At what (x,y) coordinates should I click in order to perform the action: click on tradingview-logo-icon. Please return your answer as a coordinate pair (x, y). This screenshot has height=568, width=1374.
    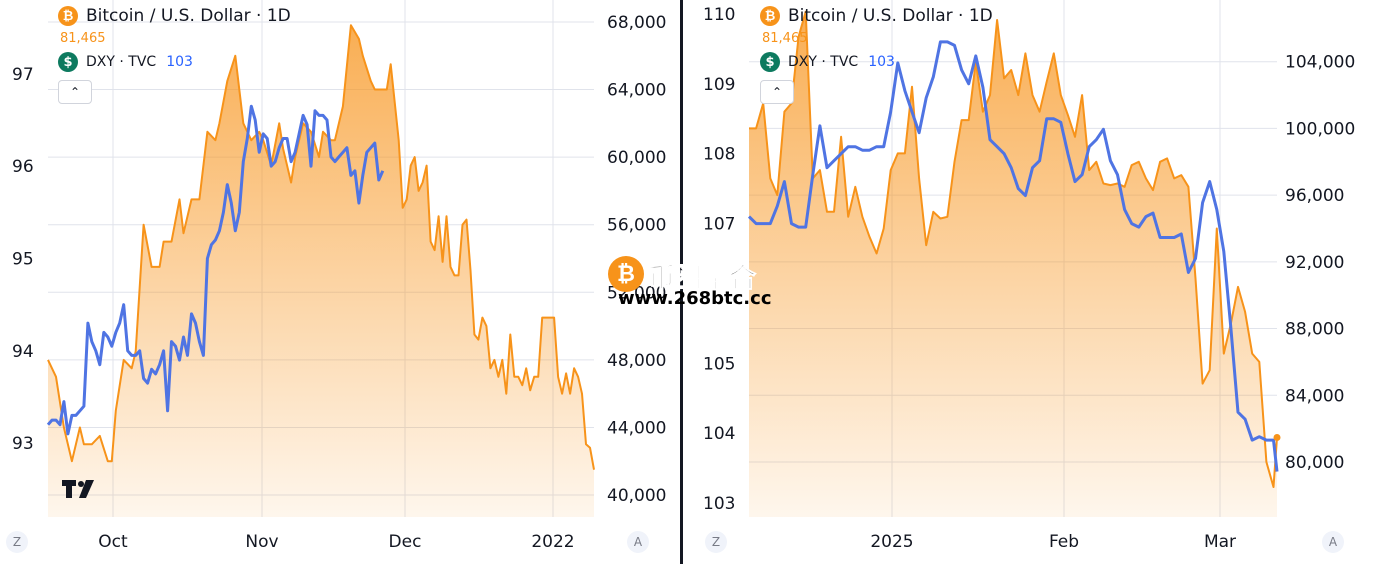
    Looking at the image, I should click on (82, 493).